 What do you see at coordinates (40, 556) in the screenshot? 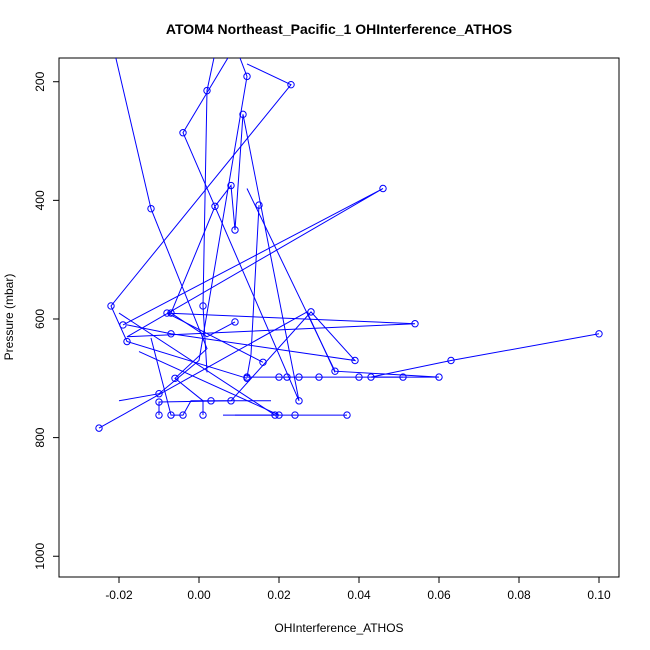
I see `y-tick-label: 1000` at bounding box center [40, 556].